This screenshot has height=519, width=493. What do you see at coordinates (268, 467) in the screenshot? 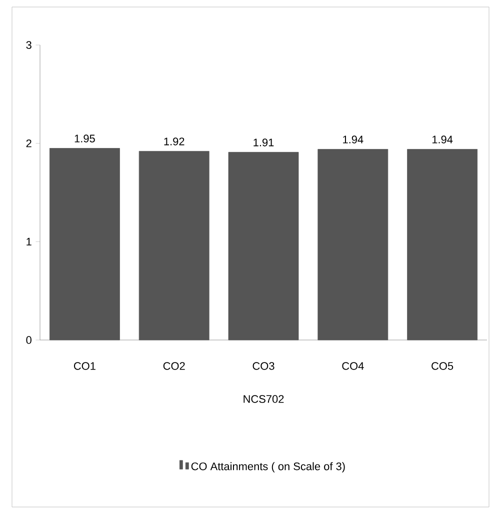
I see `legend-label: CO Attainments ( on Scale of 3)` at bounding box center [268, 467].